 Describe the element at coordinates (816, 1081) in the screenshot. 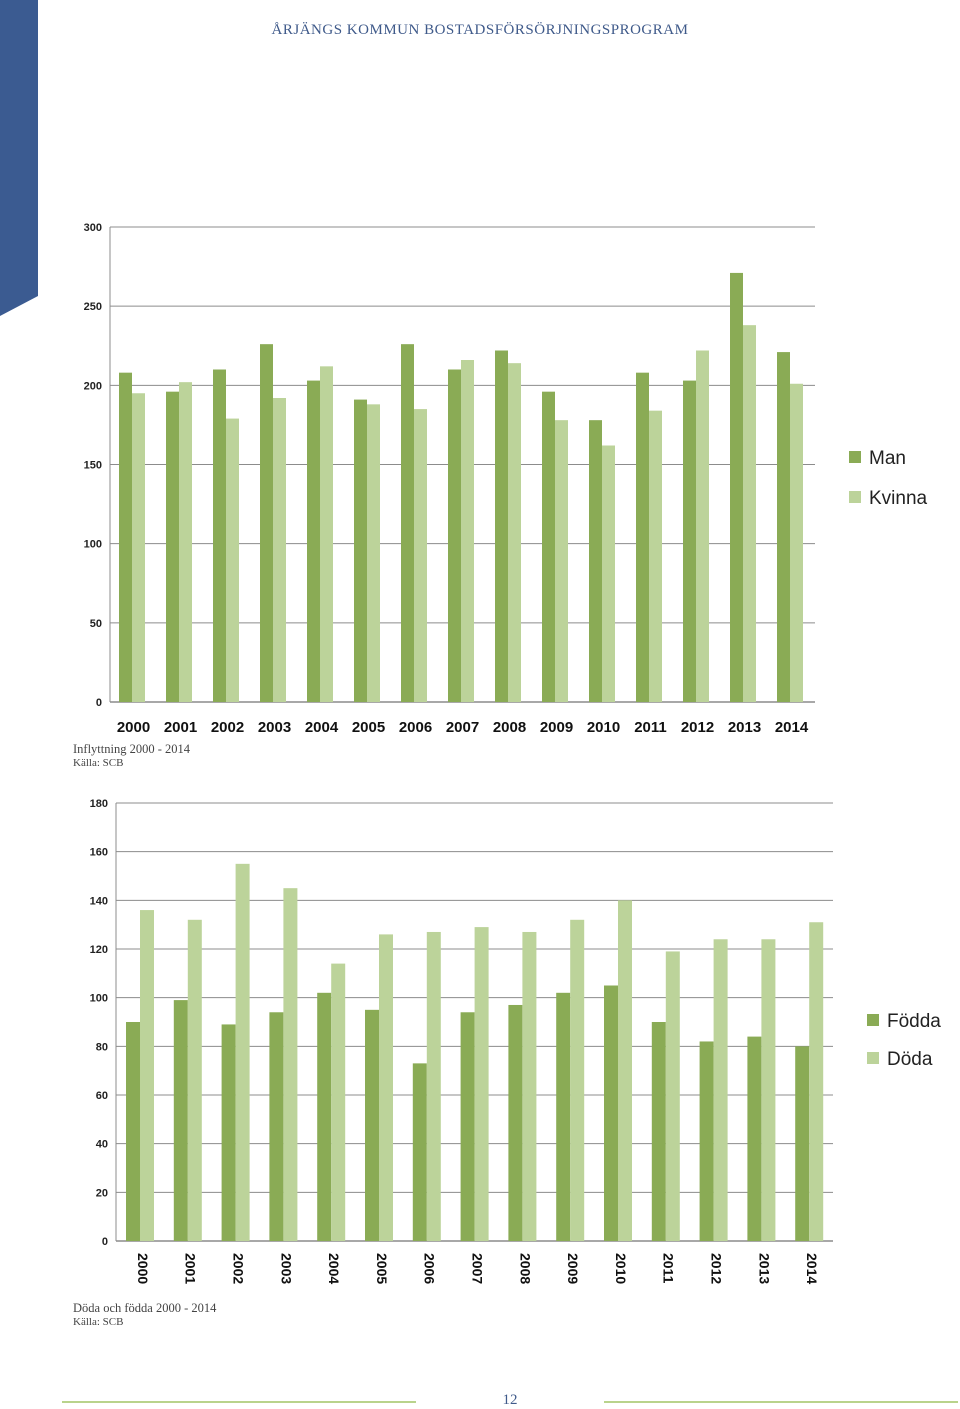

I see `bar-döda-2014` at that location.